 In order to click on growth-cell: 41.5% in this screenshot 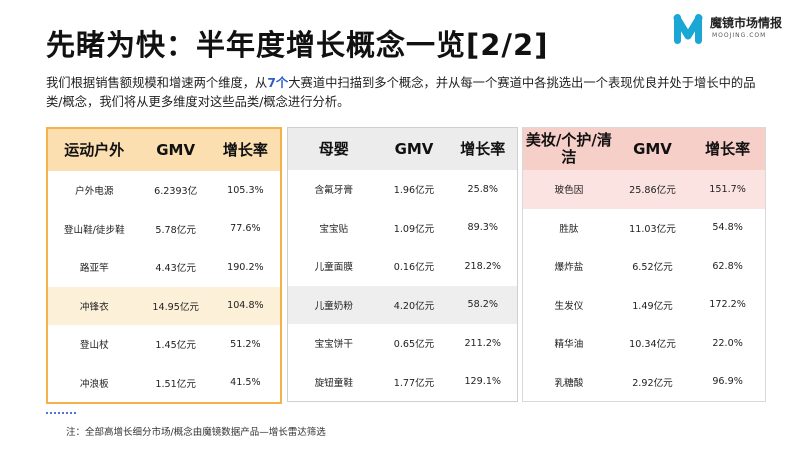, I will do `click(245, 383)`.